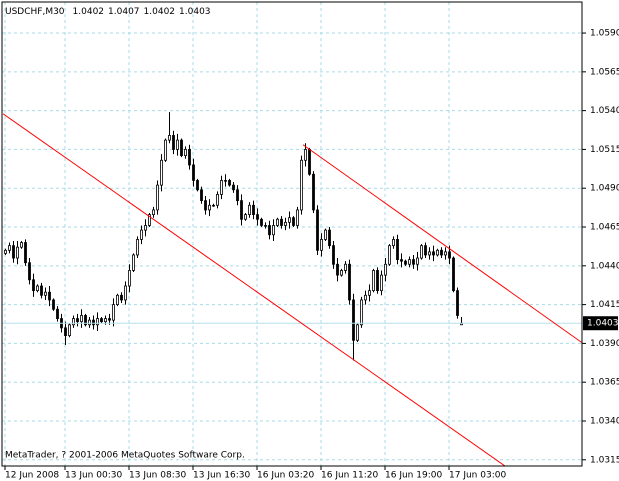  I want to click on x-tick-label: 17 Jun 03:00, so click(477, 476).